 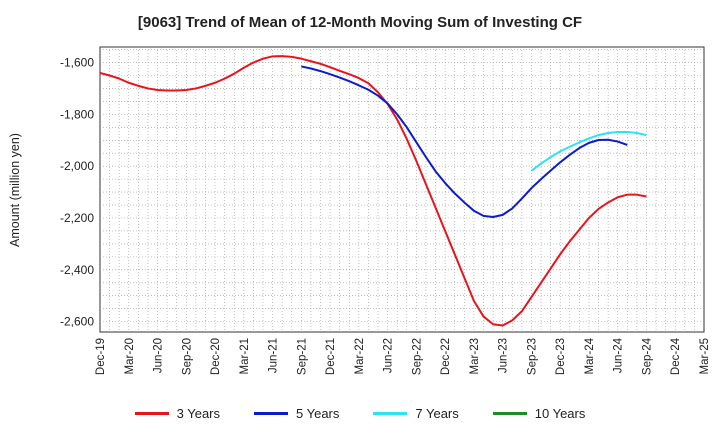 I want to click on x-tick-label: Dec-20, so click(x=216, y=356).